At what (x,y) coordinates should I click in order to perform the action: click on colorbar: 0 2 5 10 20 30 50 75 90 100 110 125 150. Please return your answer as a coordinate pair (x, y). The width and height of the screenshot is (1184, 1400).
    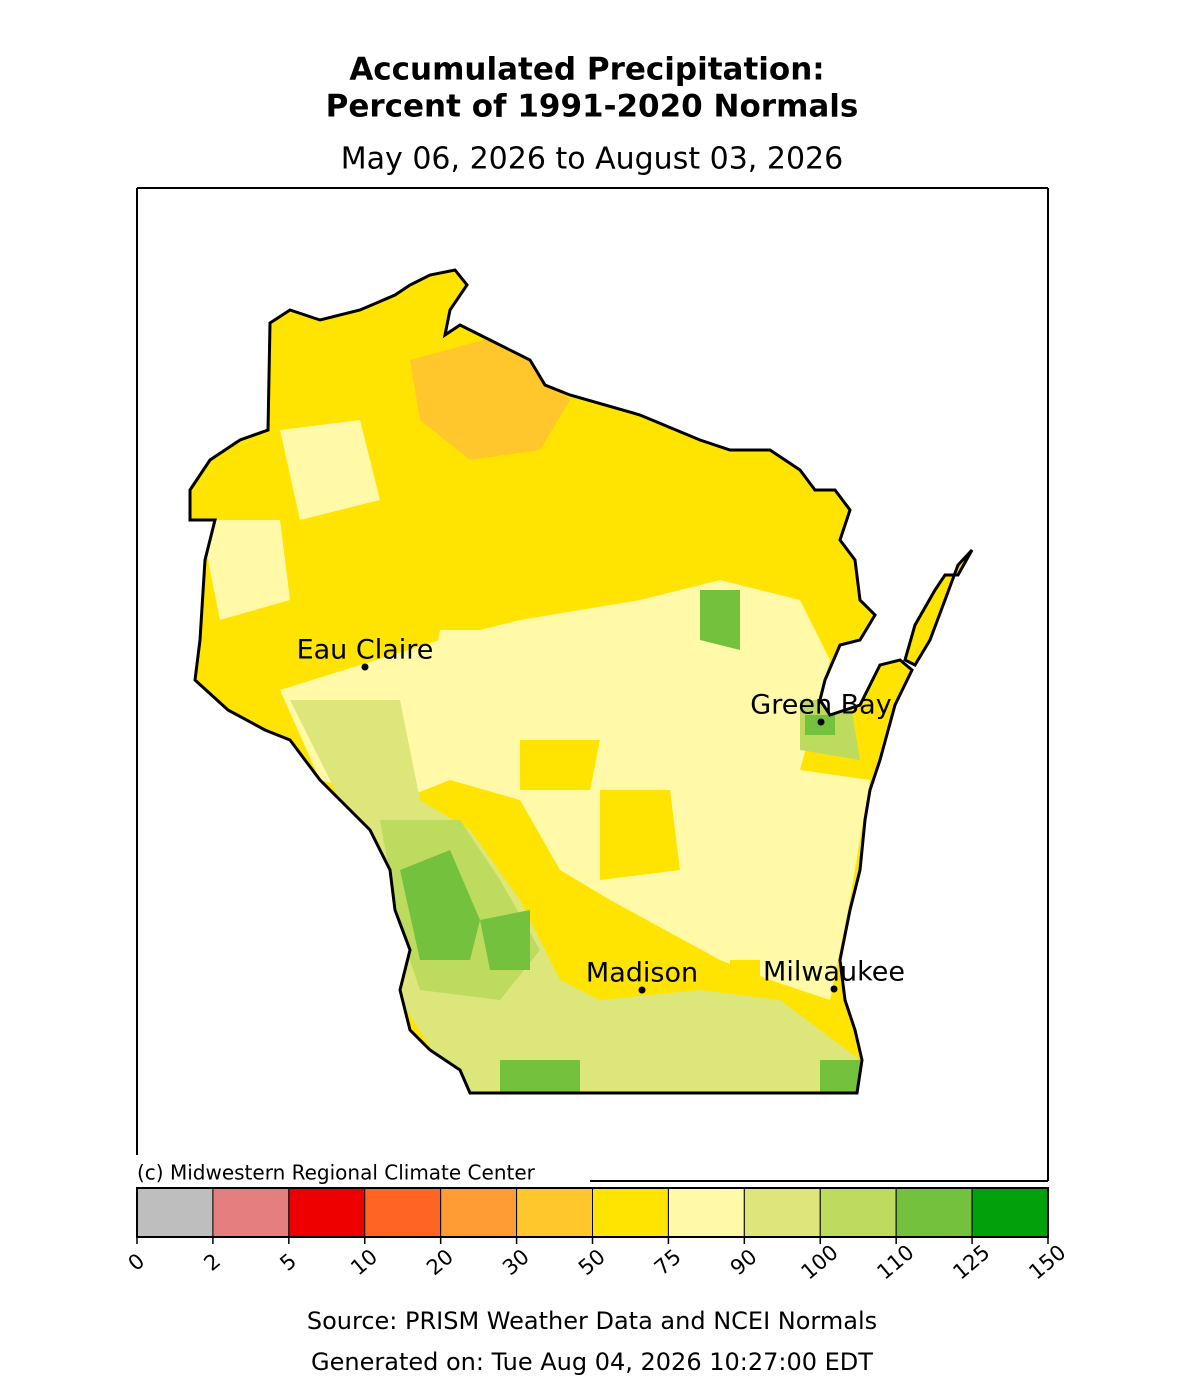
    Looking at the image, I should click on (597, 1235).